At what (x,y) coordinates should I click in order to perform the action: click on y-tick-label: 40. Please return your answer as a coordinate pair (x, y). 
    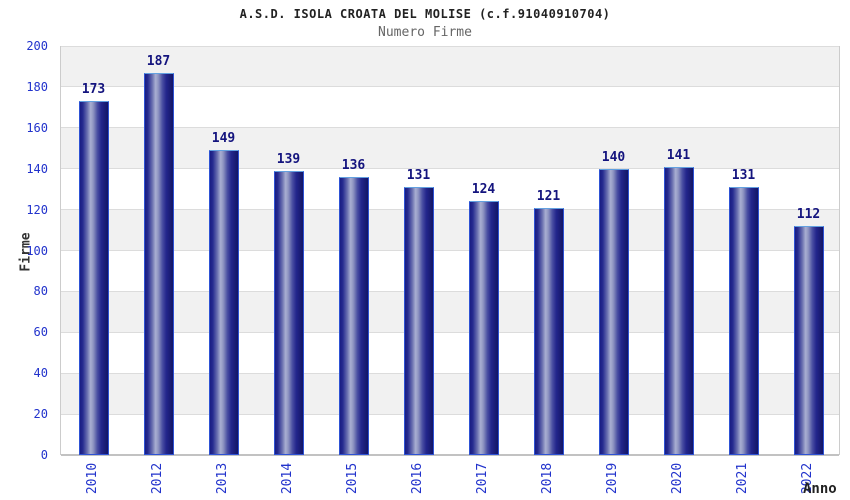
    Looking at the image, I should click on (40, 373).